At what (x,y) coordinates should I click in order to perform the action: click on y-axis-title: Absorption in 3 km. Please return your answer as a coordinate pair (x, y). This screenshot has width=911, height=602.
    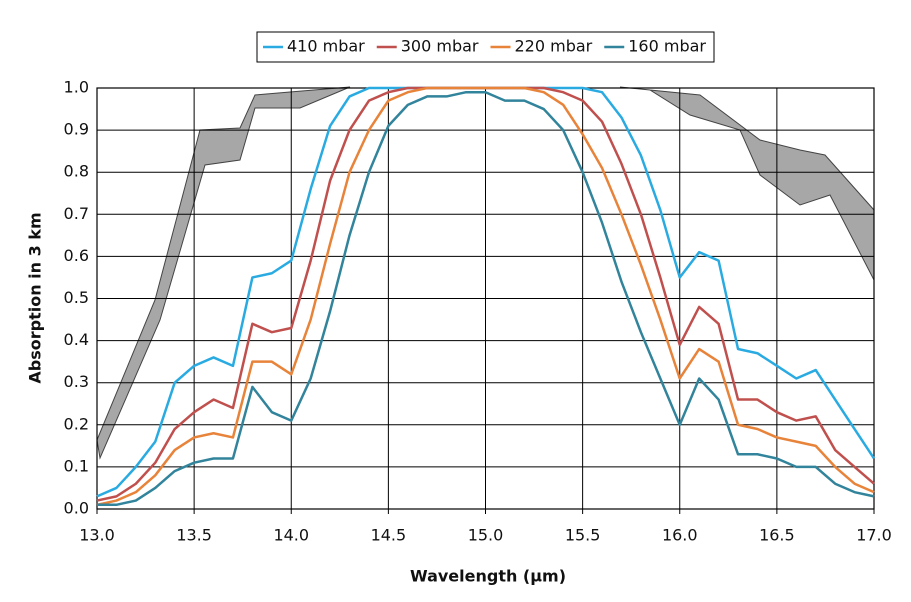
    Looking at the image, I should click on (35, 297).